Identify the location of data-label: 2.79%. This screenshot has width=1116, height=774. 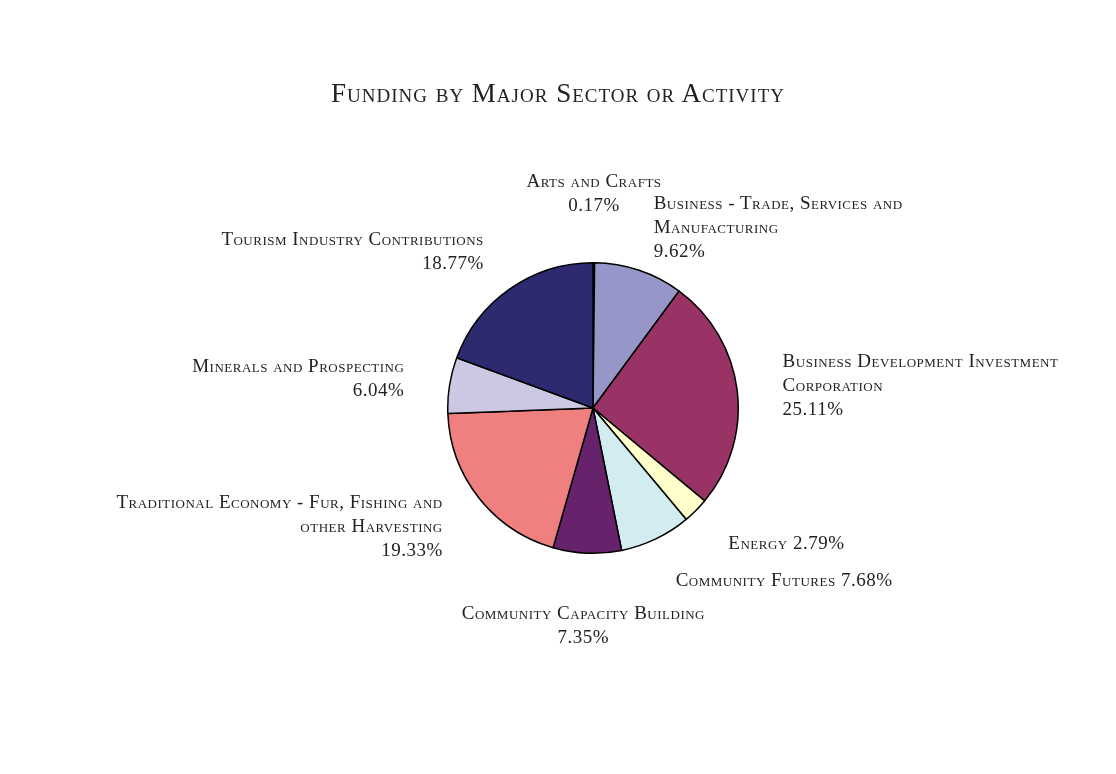
(818, 542).